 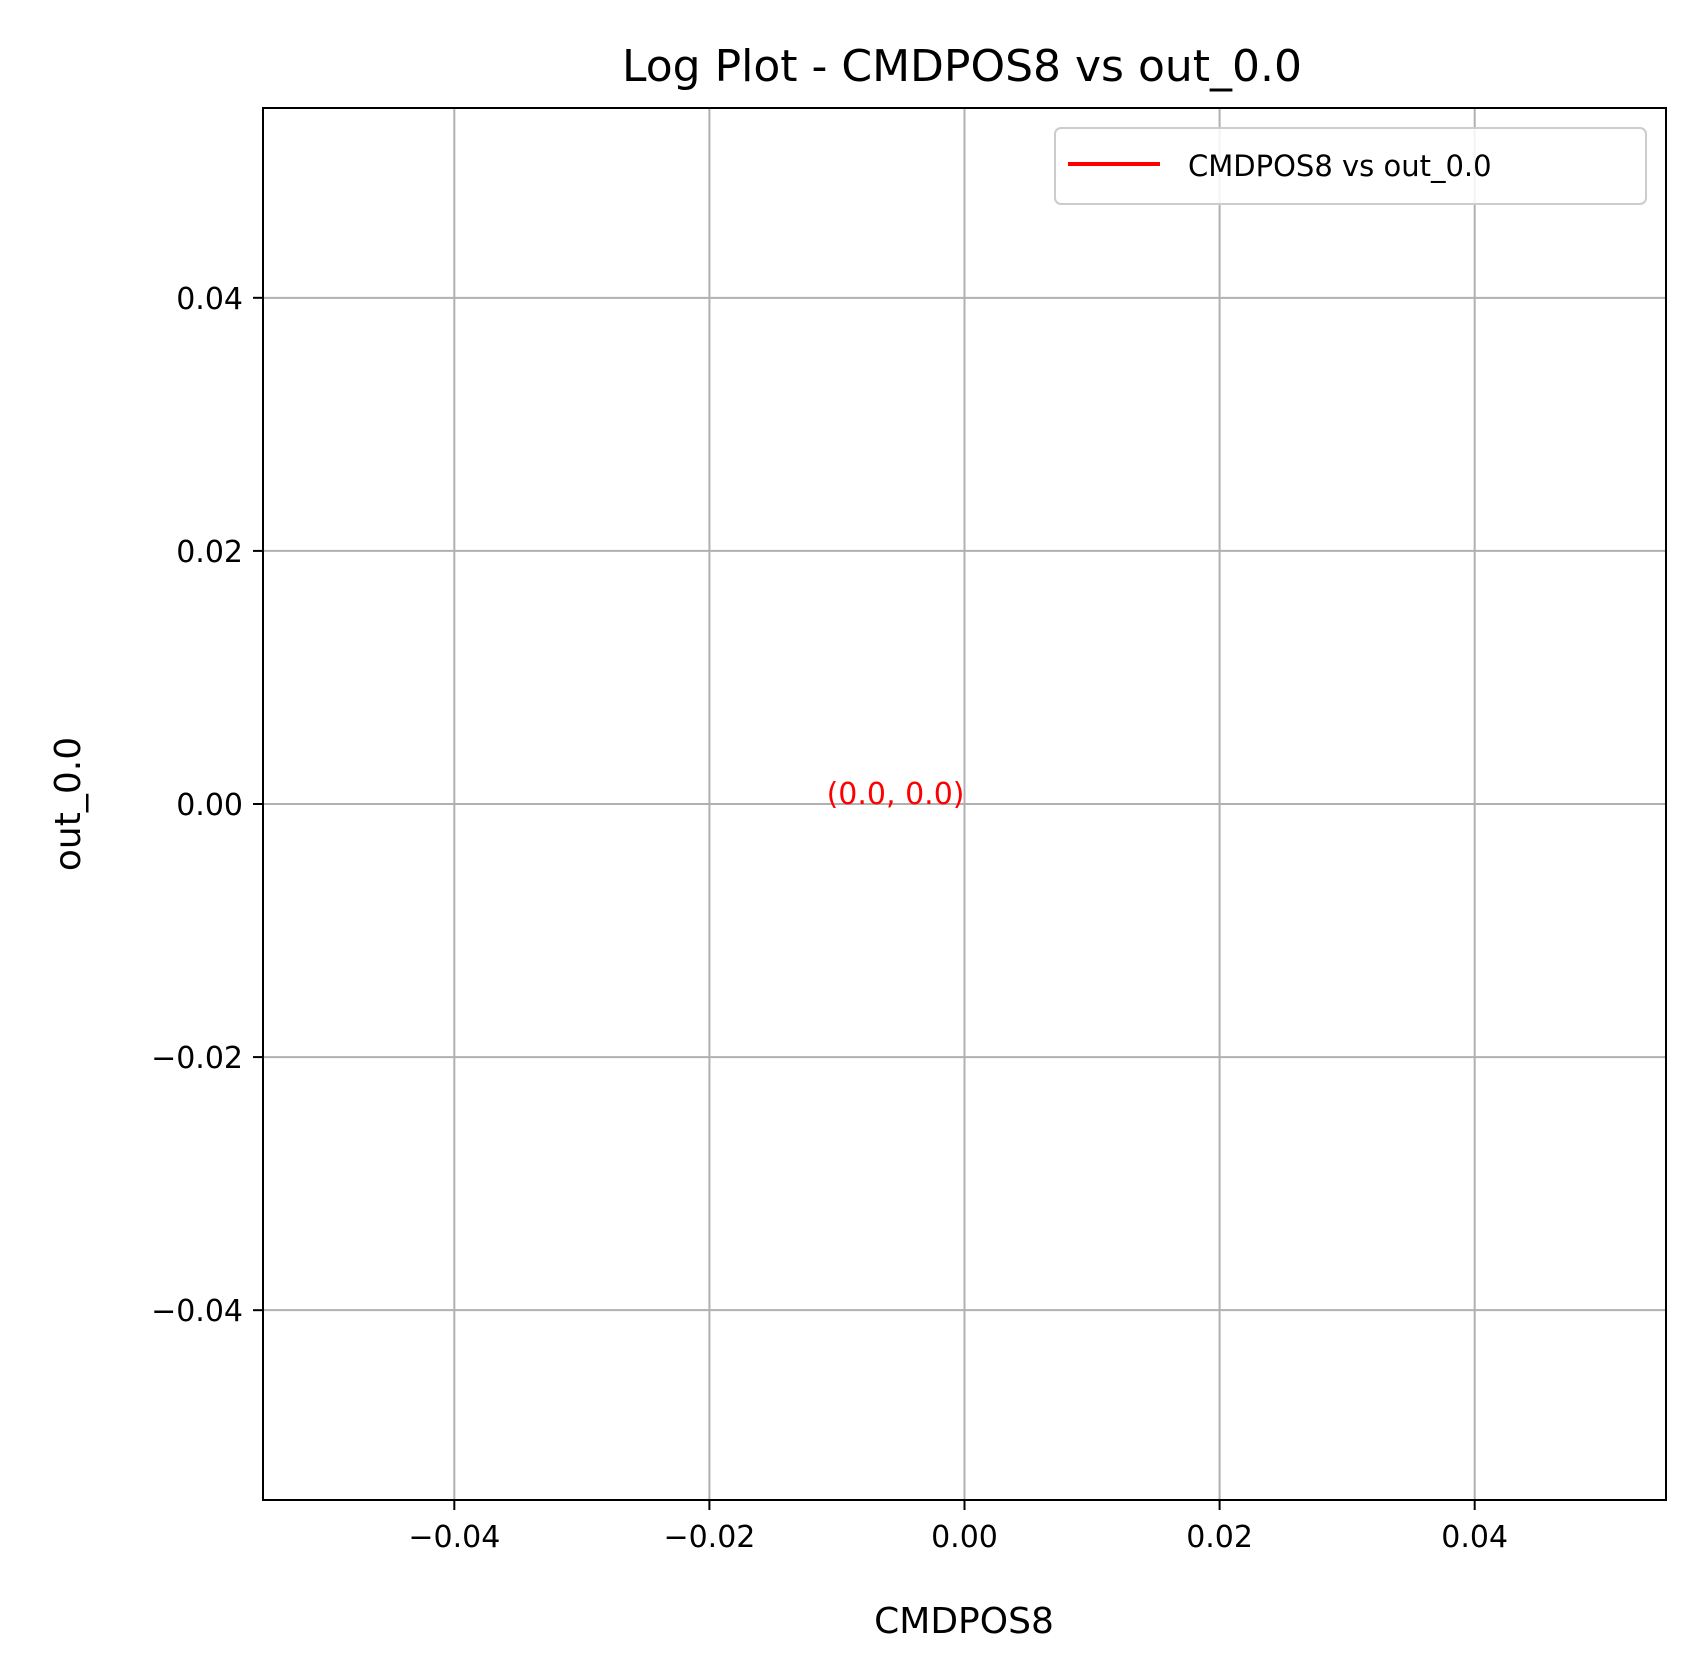 I want to click on legend-box, so click(x=1350, y=166).